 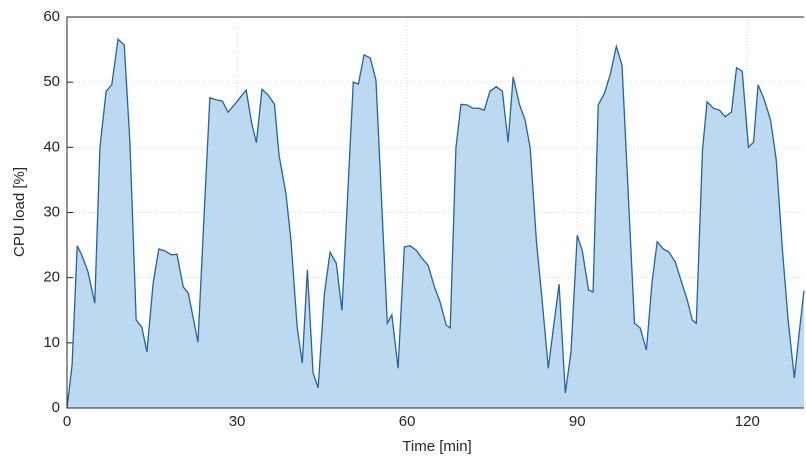 I want to click on y-tick-label: 50, so click(x=51, y=81).